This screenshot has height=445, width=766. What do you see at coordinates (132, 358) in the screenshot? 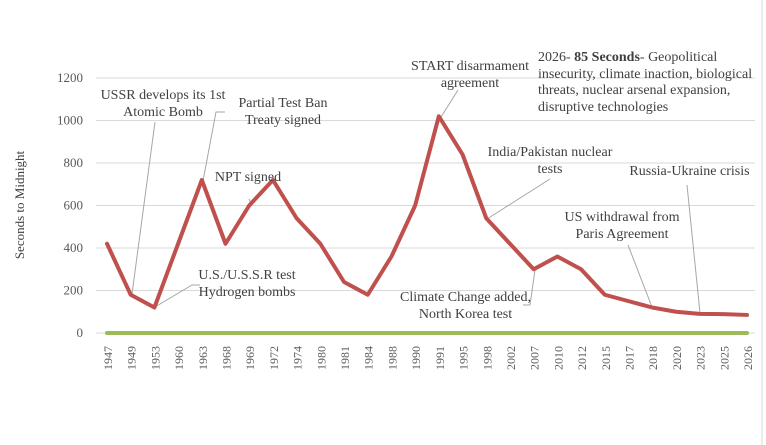
I see `x-tick-label: 1949` at bounding box center [132, 358].